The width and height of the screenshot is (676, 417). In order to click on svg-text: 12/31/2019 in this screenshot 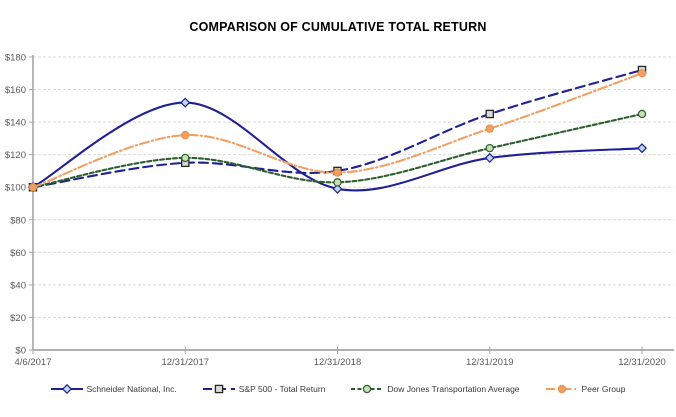, I will do `click(490, 362)`.